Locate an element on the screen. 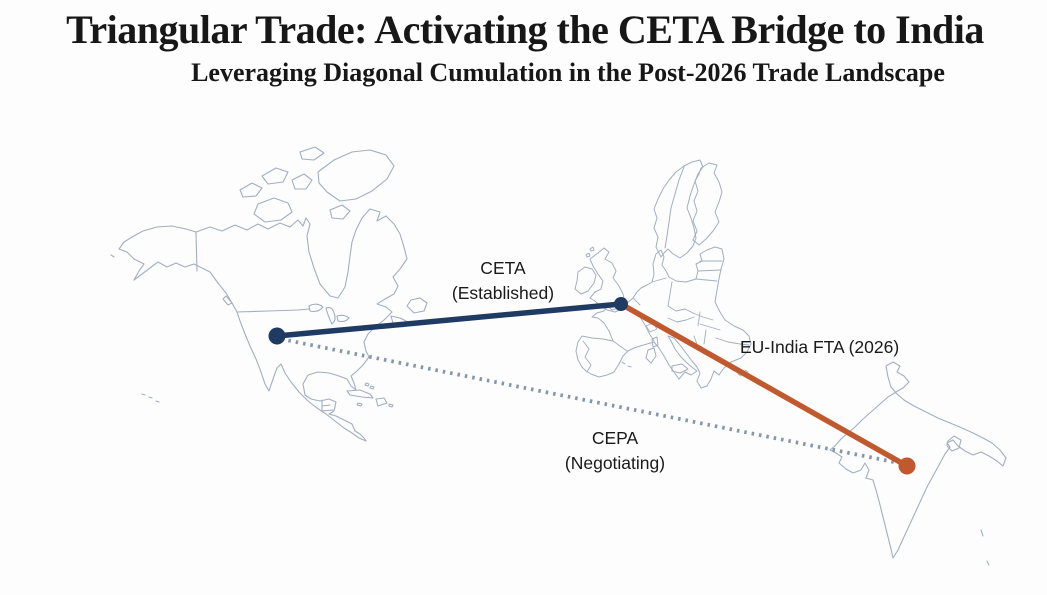 The height and width of the screenshot is (595, 1047). ceta-line is located at coordinates (449, 320).